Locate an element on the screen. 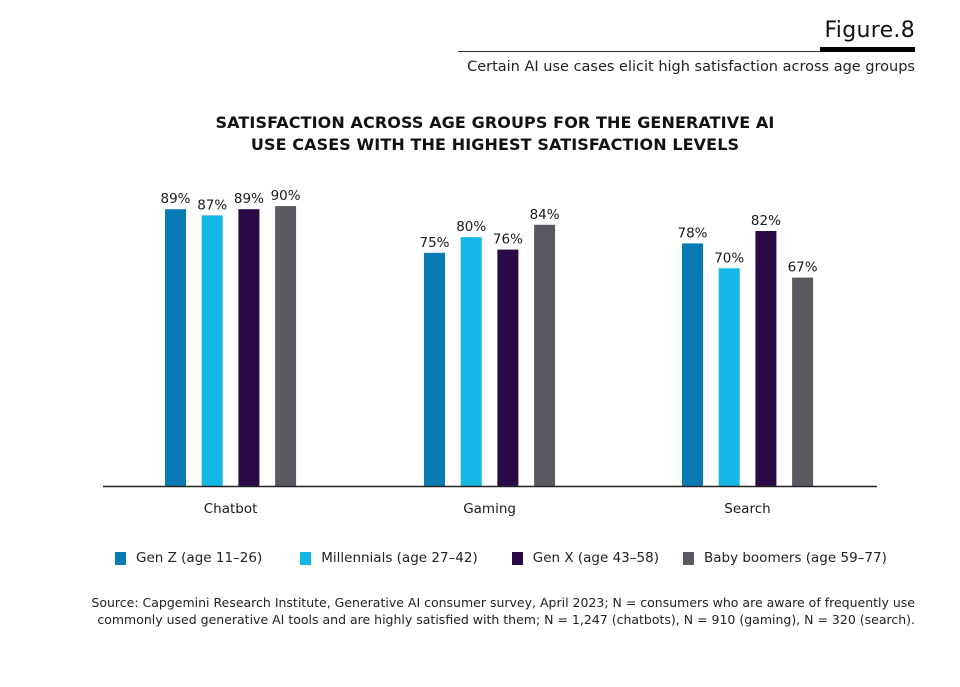  legend-item-baby-boomers: Baby boomers (age 59–77) is located at coordinates (784, 558).